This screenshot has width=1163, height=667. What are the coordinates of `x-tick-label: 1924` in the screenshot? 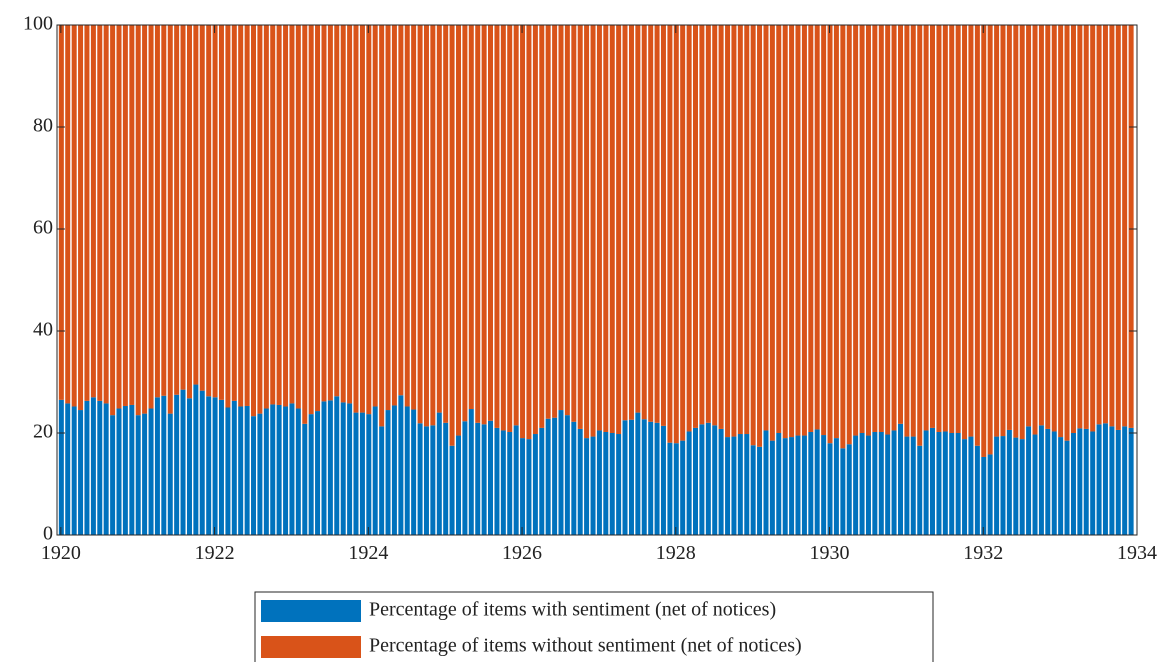 It's located at (368, 553).